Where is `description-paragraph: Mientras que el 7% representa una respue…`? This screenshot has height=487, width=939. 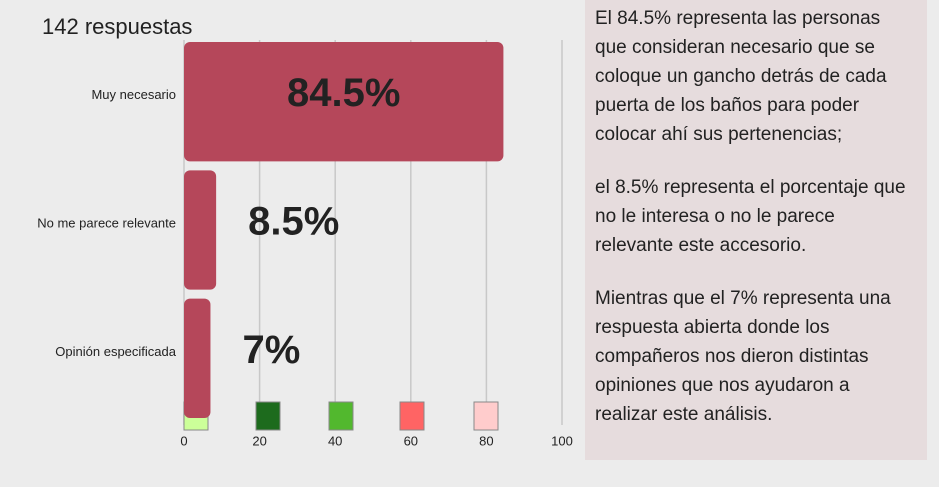 description-paragraph: Mientras que el 7% representa una respue… is located at coordinates (743, 356).